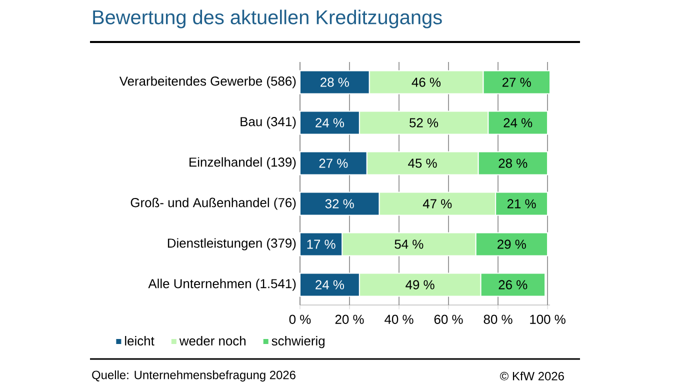  Describe the element at coordinates (498, 319) in the screenshot. I see `x-tick-label: 80 %` at that location.